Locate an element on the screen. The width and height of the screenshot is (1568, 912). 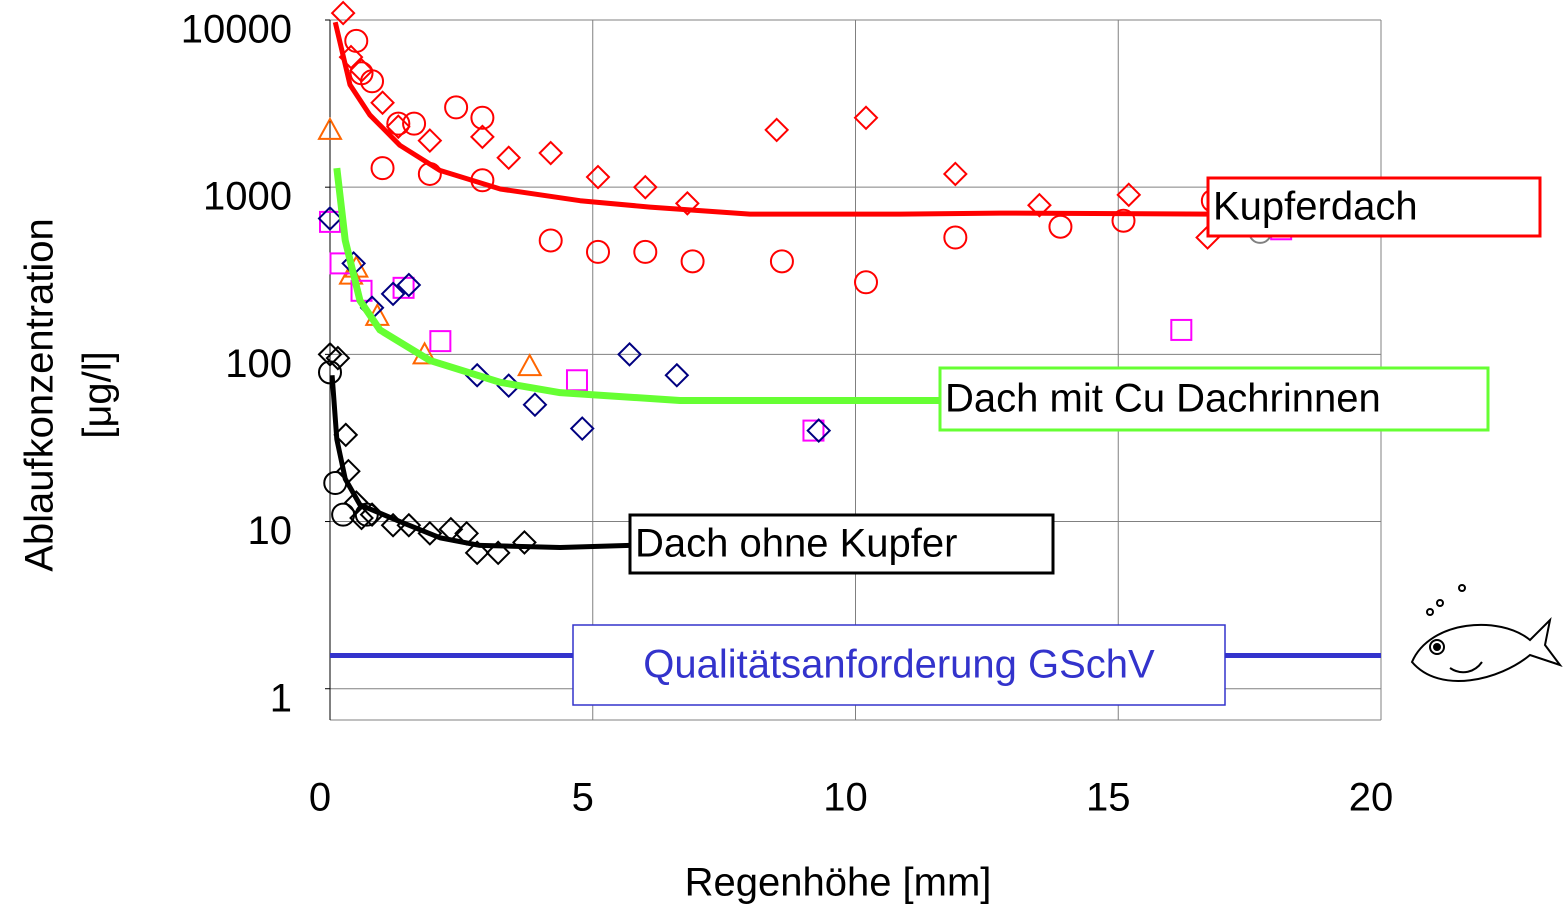
series-label: Dach mit Cu Dachrinnen is located at coordinates (1163, 399).